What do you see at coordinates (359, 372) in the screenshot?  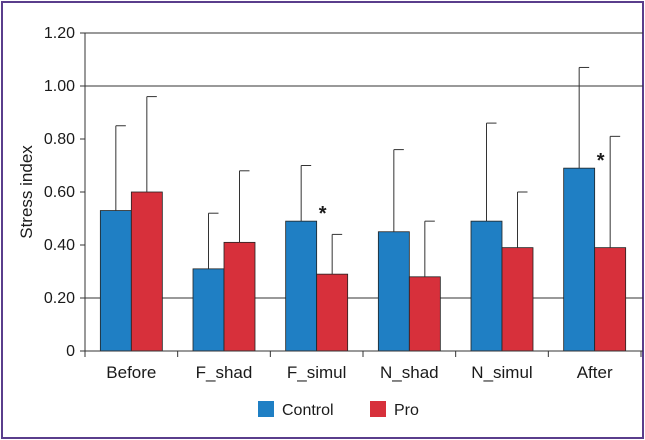 I see `x-tick-labels: Before F_shad F_simul N_shad N_simul After` at bounding box center [359, 372].